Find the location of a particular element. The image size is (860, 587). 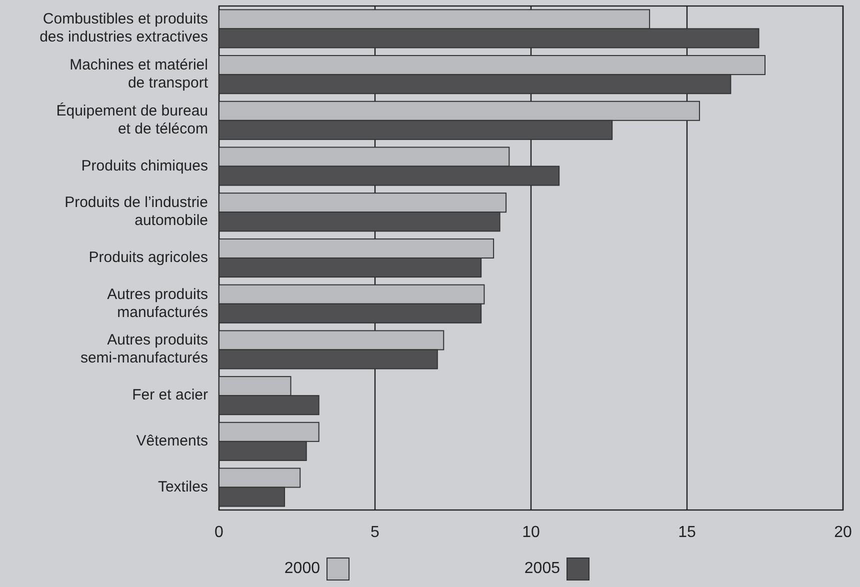

y-tick-label: Machines et matériel de transport is located at coordinates (139, 74).